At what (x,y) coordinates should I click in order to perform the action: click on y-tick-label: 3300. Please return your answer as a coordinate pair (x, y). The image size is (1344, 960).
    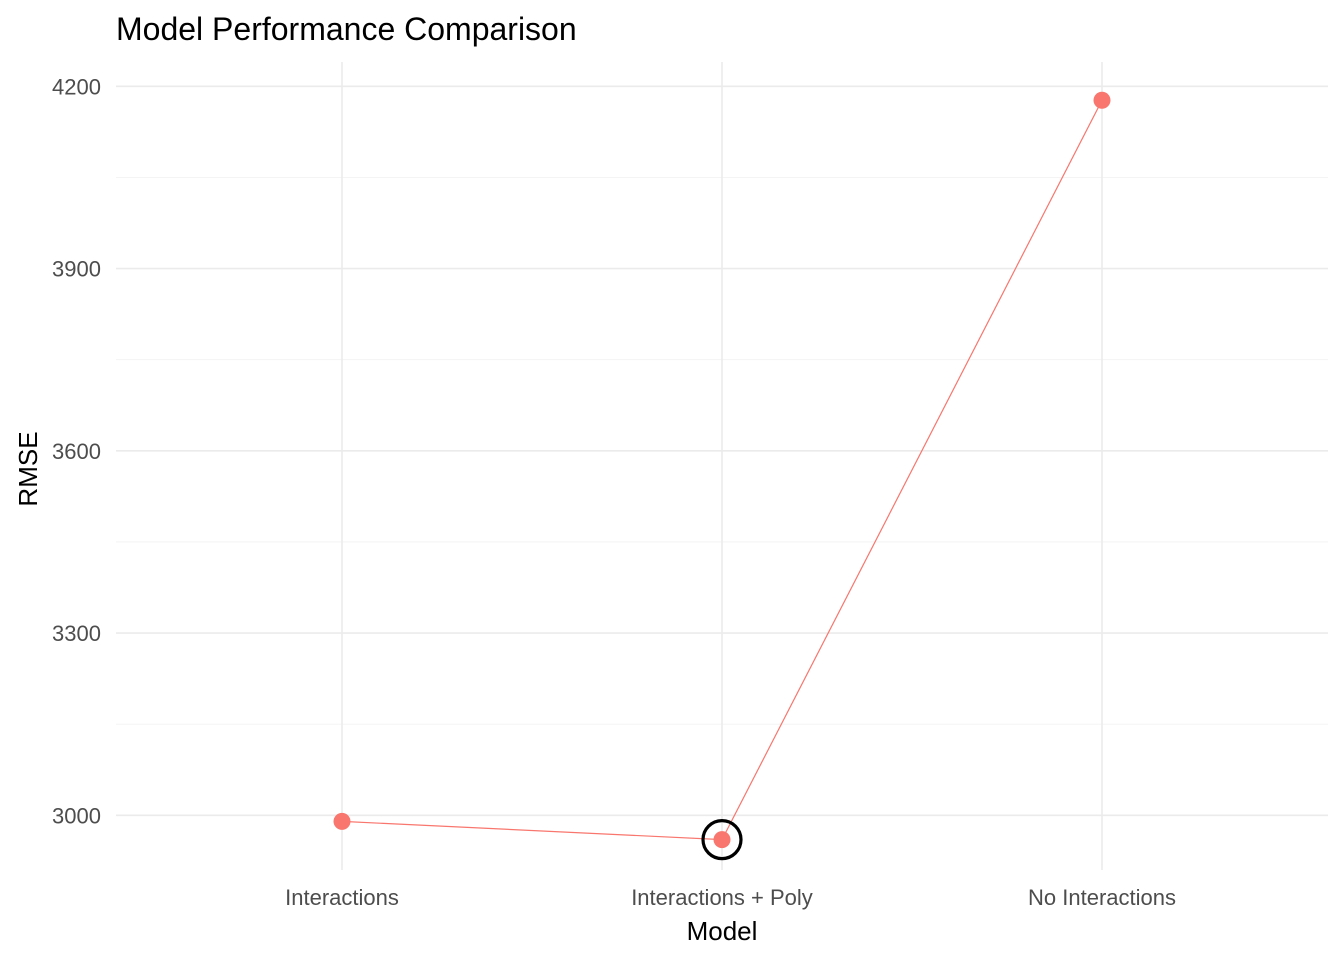
    Looking at the image, I should click on (76, 633).